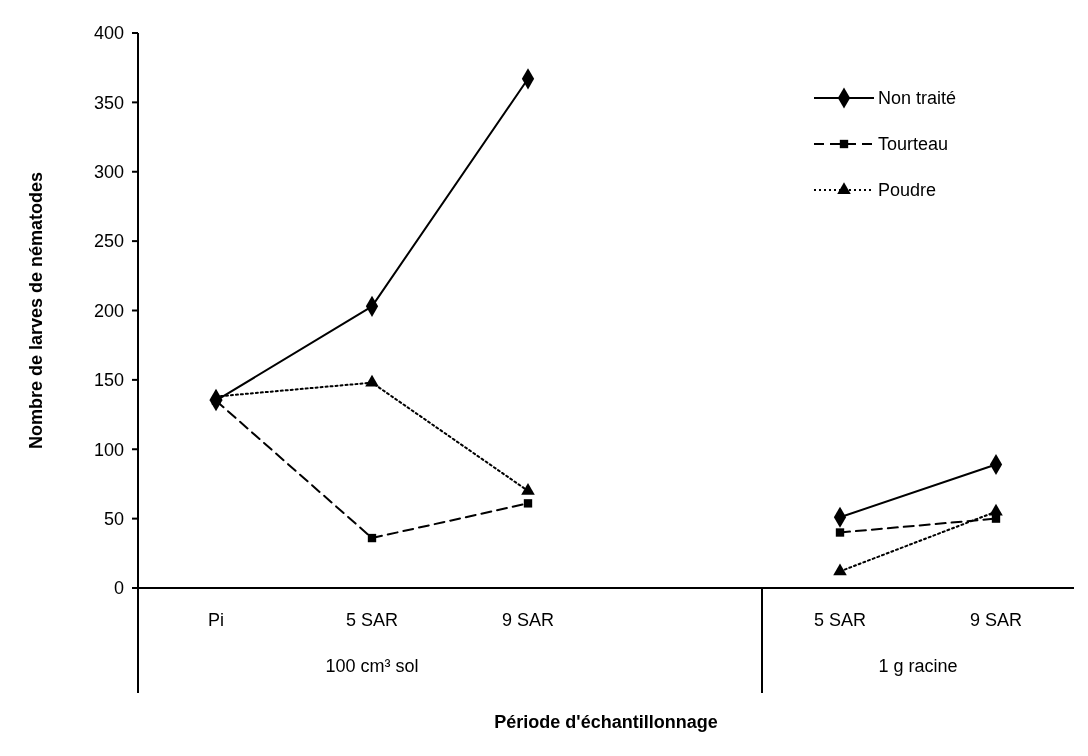 The height and width of the screenshot is (756, 1088). I want to click on y-tick-label: 0, so click(118, 588).